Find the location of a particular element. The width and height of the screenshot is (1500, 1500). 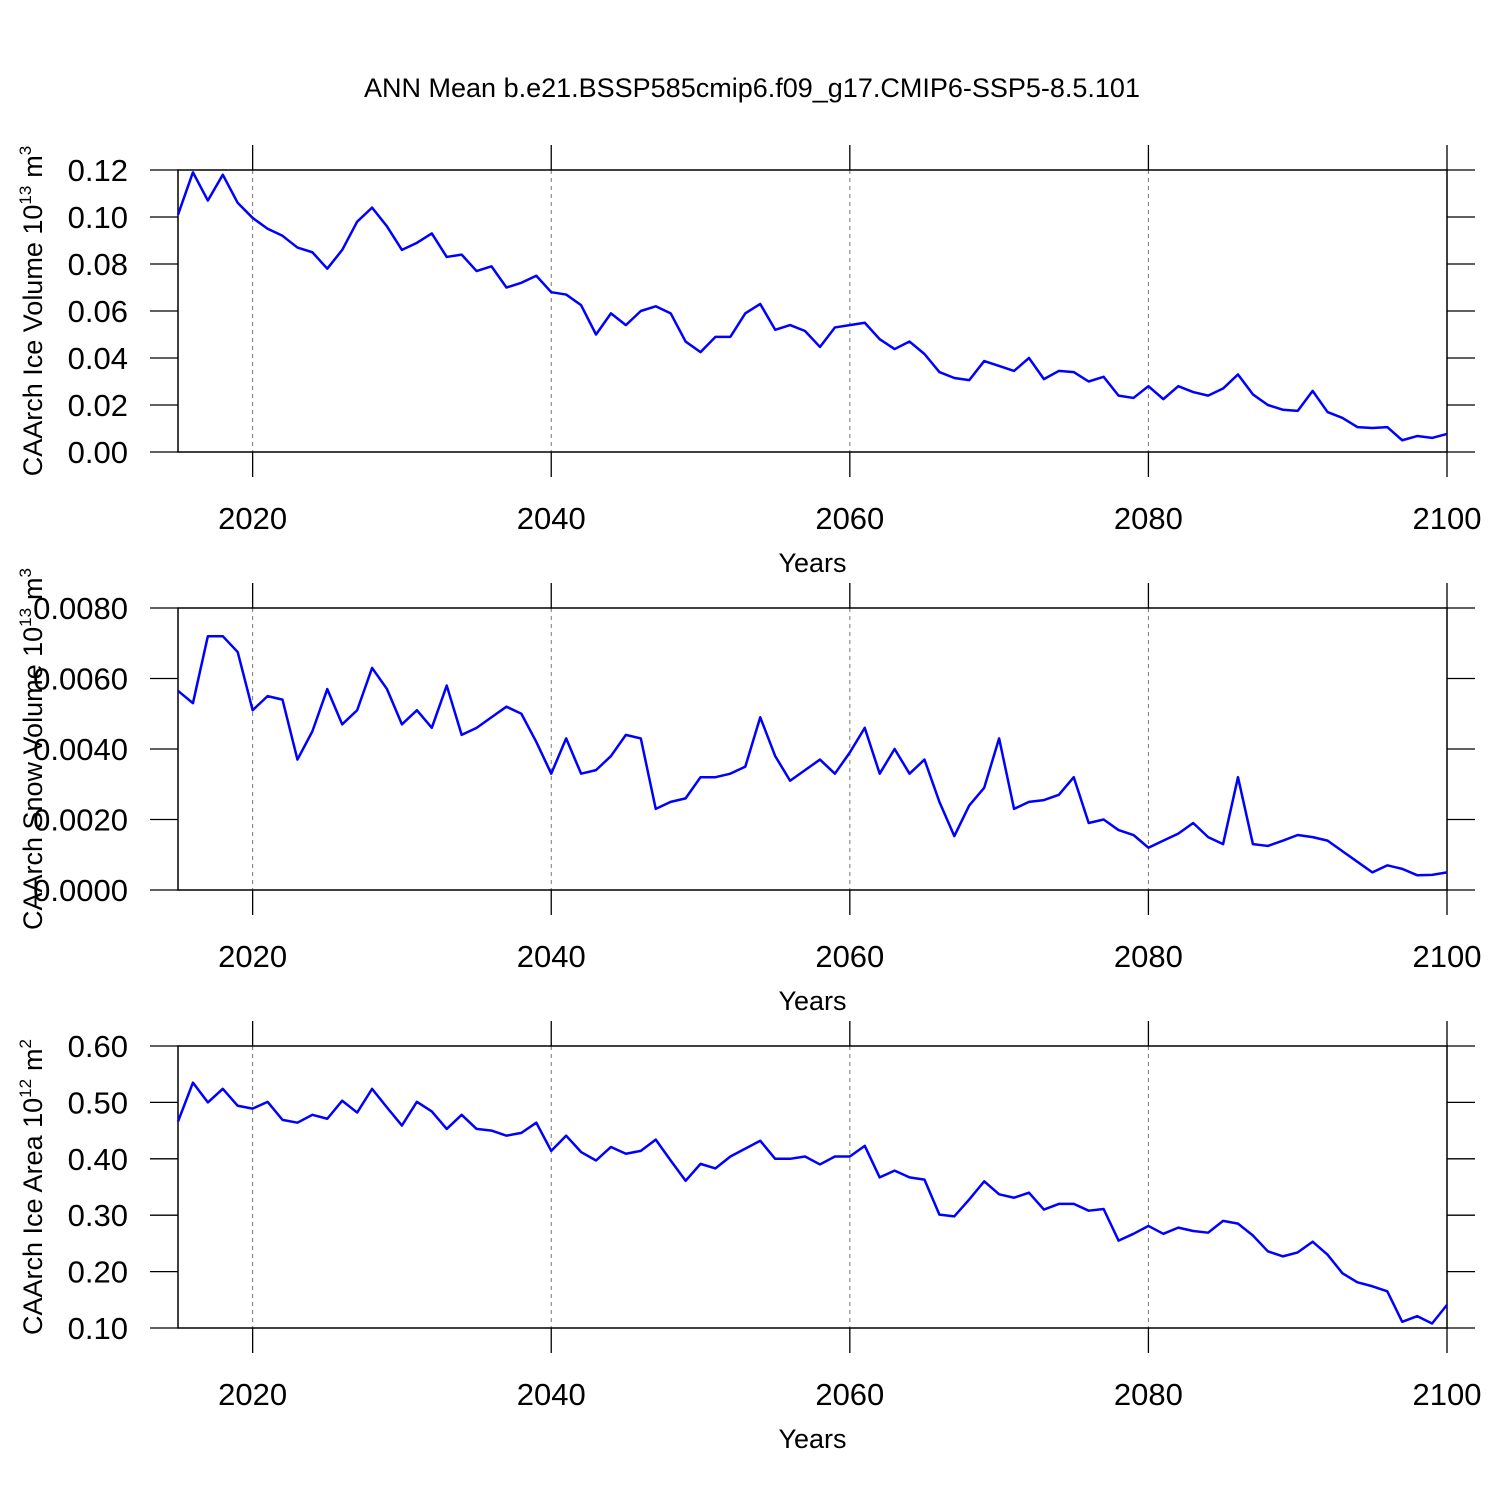

y-tick-label: 0.04 is located at coordinates (98, 358).